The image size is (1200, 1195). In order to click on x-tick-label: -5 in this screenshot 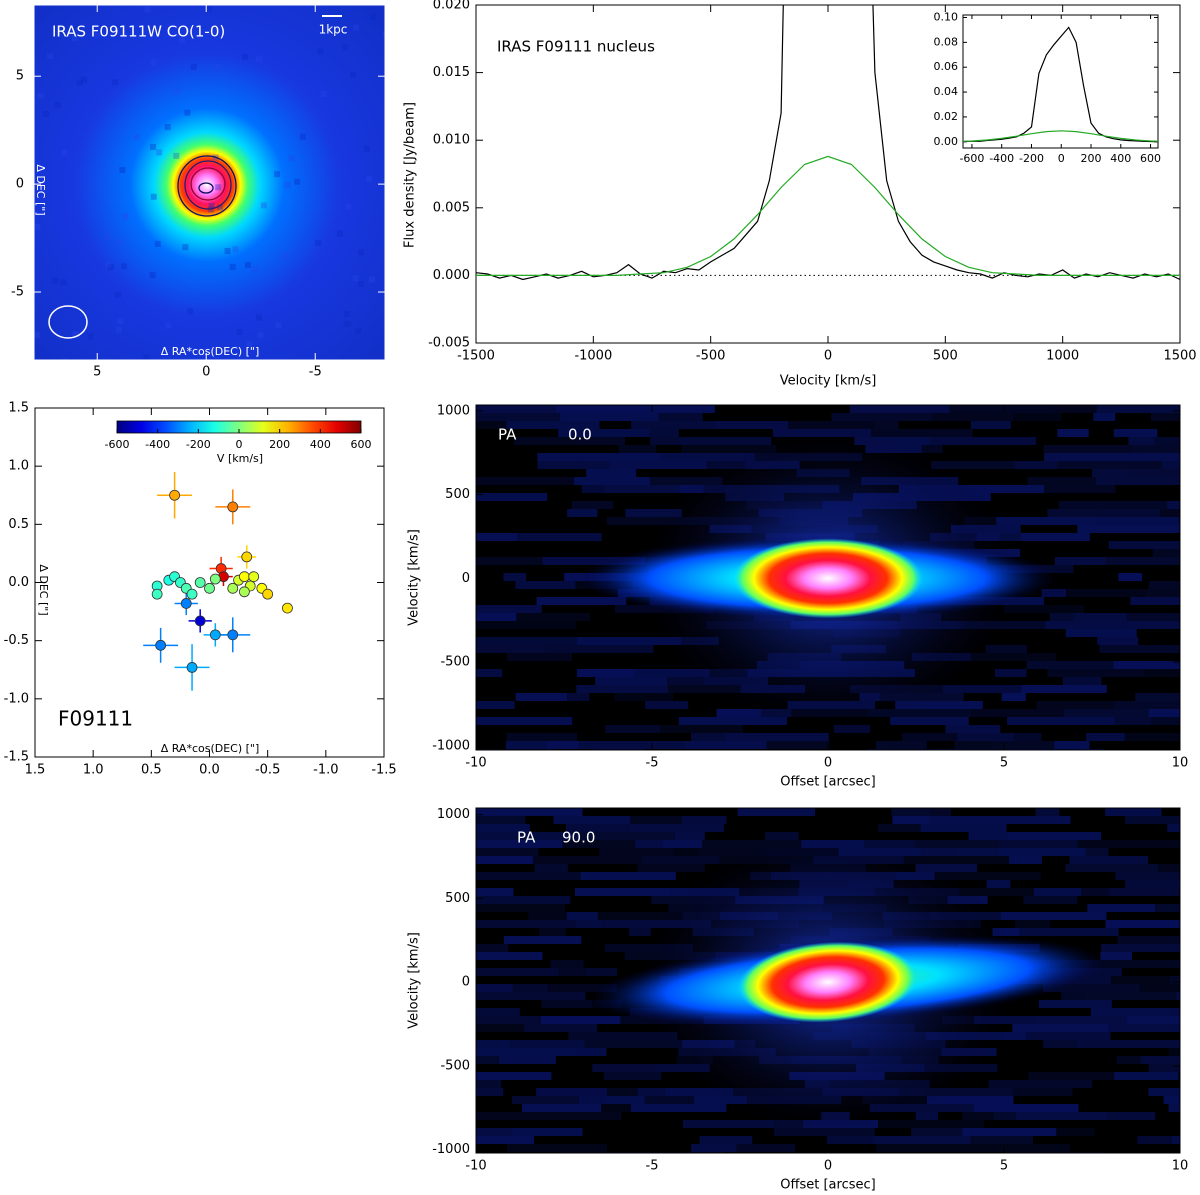, I will do `click(315, 372)`.